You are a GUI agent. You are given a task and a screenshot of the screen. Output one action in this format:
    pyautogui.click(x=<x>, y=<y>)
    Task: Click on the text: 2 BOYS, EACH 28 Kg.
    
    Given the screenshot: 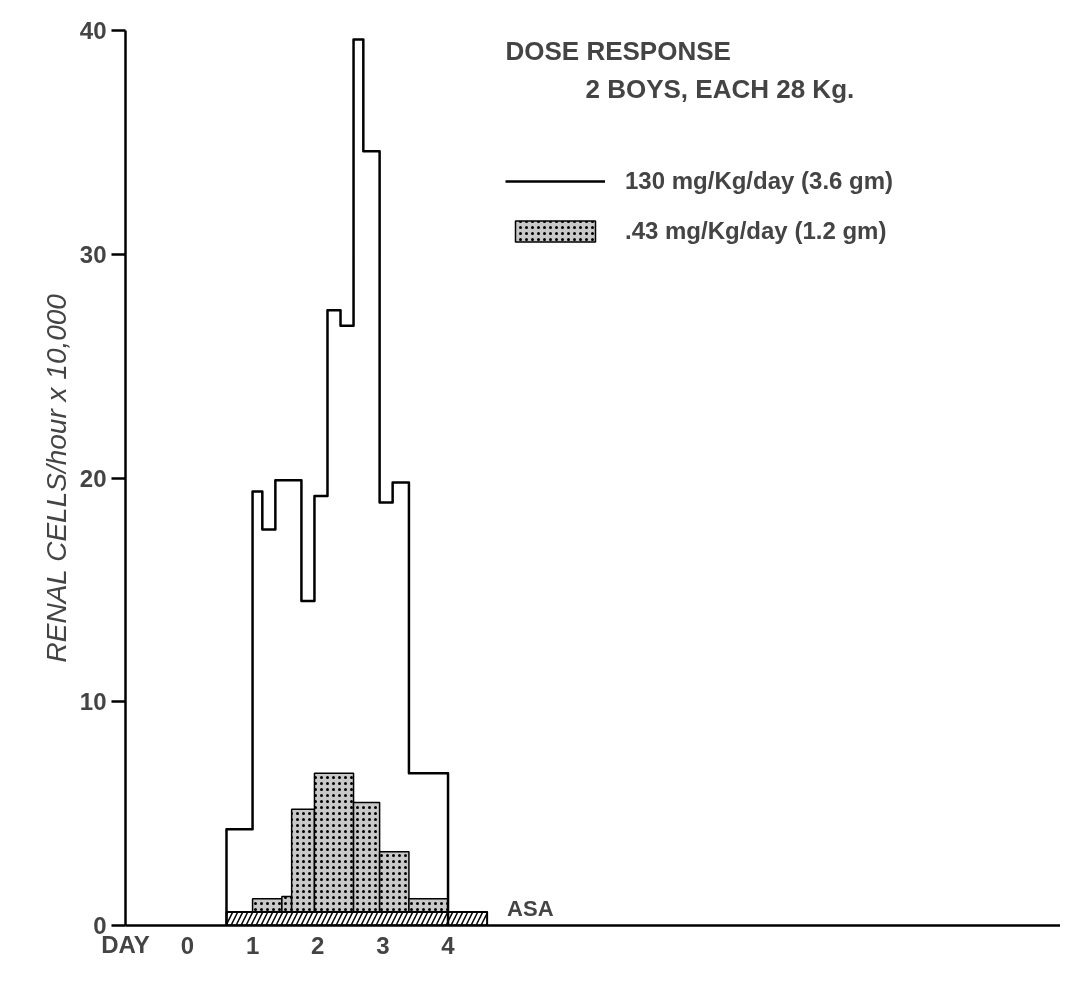 What is the action you would take?
    pyautogui.click(x=720, y=88)
    